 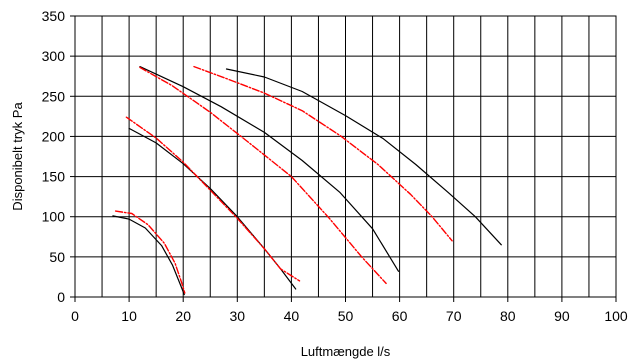 I want to click on y-tick-label: 50, so click(x=57, y=257).